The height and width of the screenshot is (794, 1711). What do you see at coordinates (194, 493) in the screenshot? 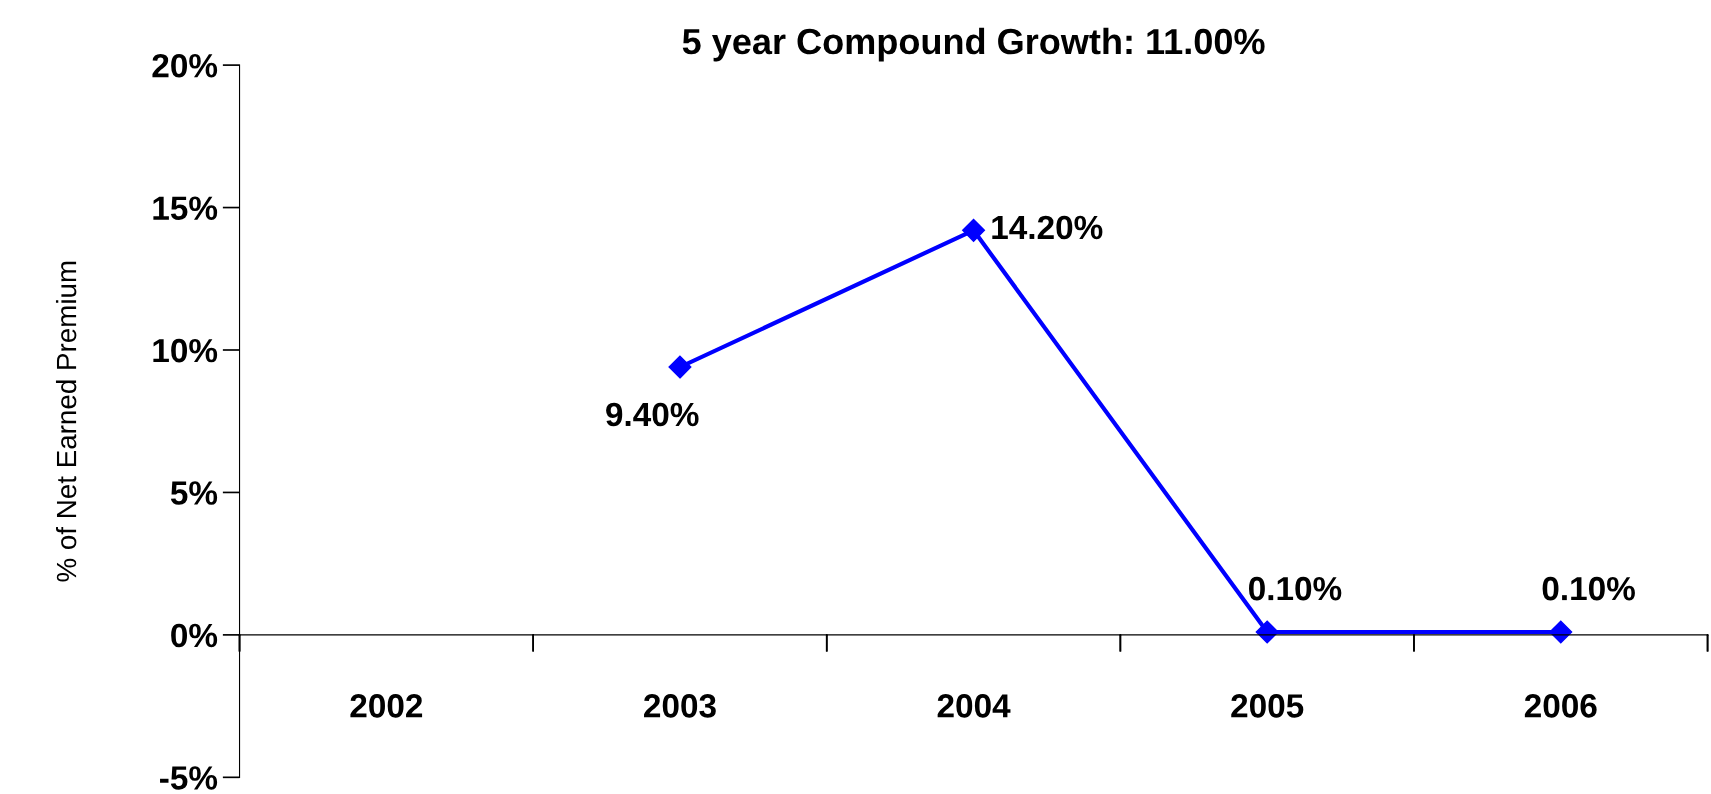
I see `y-tick-label: 5%` at bounding box center [194, 493].